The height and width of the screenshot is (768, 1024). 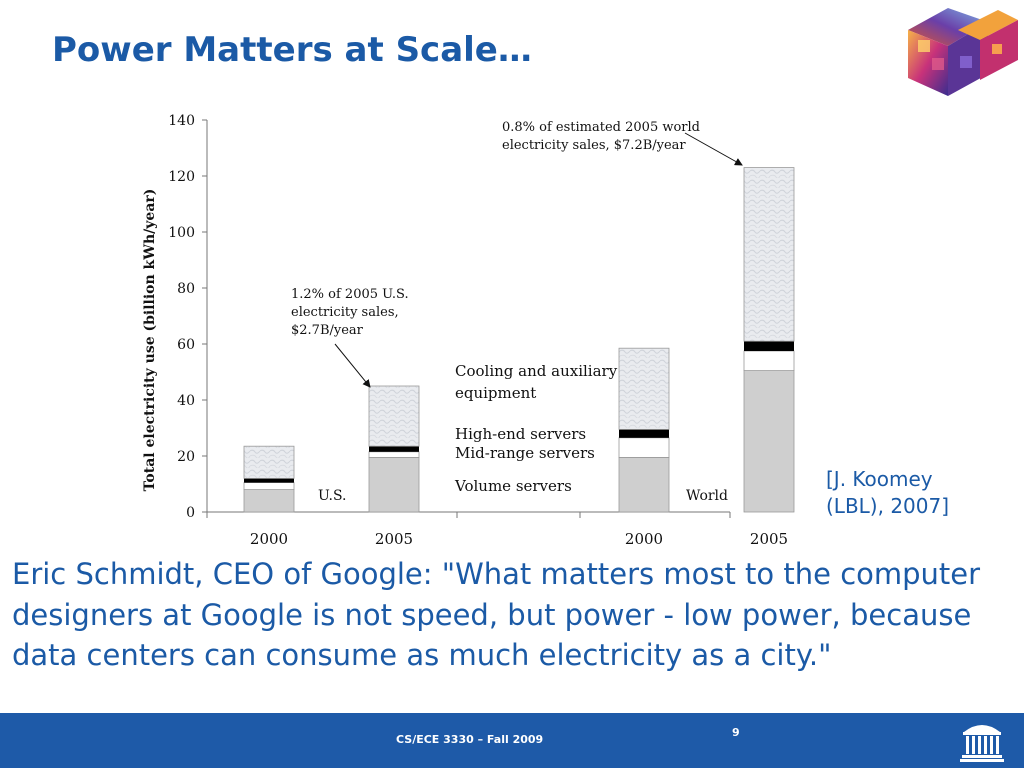 I want to click on footer-bar: CS/ECE 3330 – Fall 2009 9, so click(x=512, y=740).